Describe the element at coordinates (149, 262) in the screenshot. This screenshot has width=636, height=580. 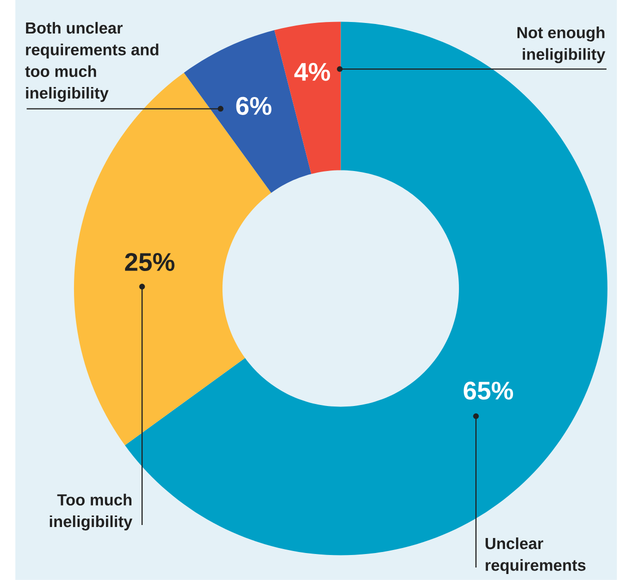
I see `data-label: 25%` at that location.